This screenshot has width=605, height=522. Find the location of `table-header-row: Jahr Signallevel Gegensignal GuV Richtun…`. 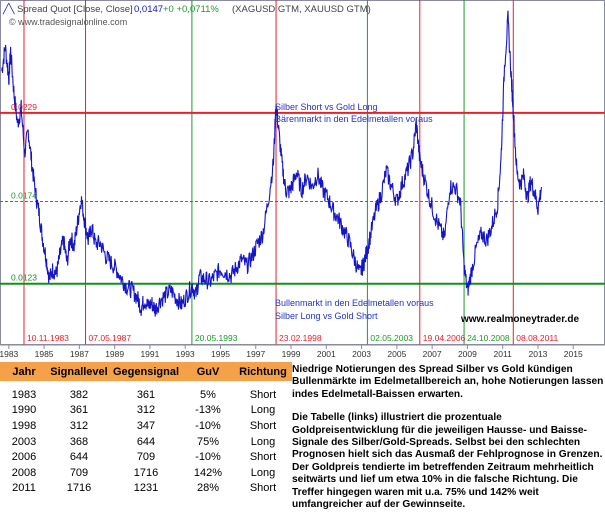

table-header-row: Jahr Signallevel Gegensignal GuV Richtun… is located at coordinates (146, 371).